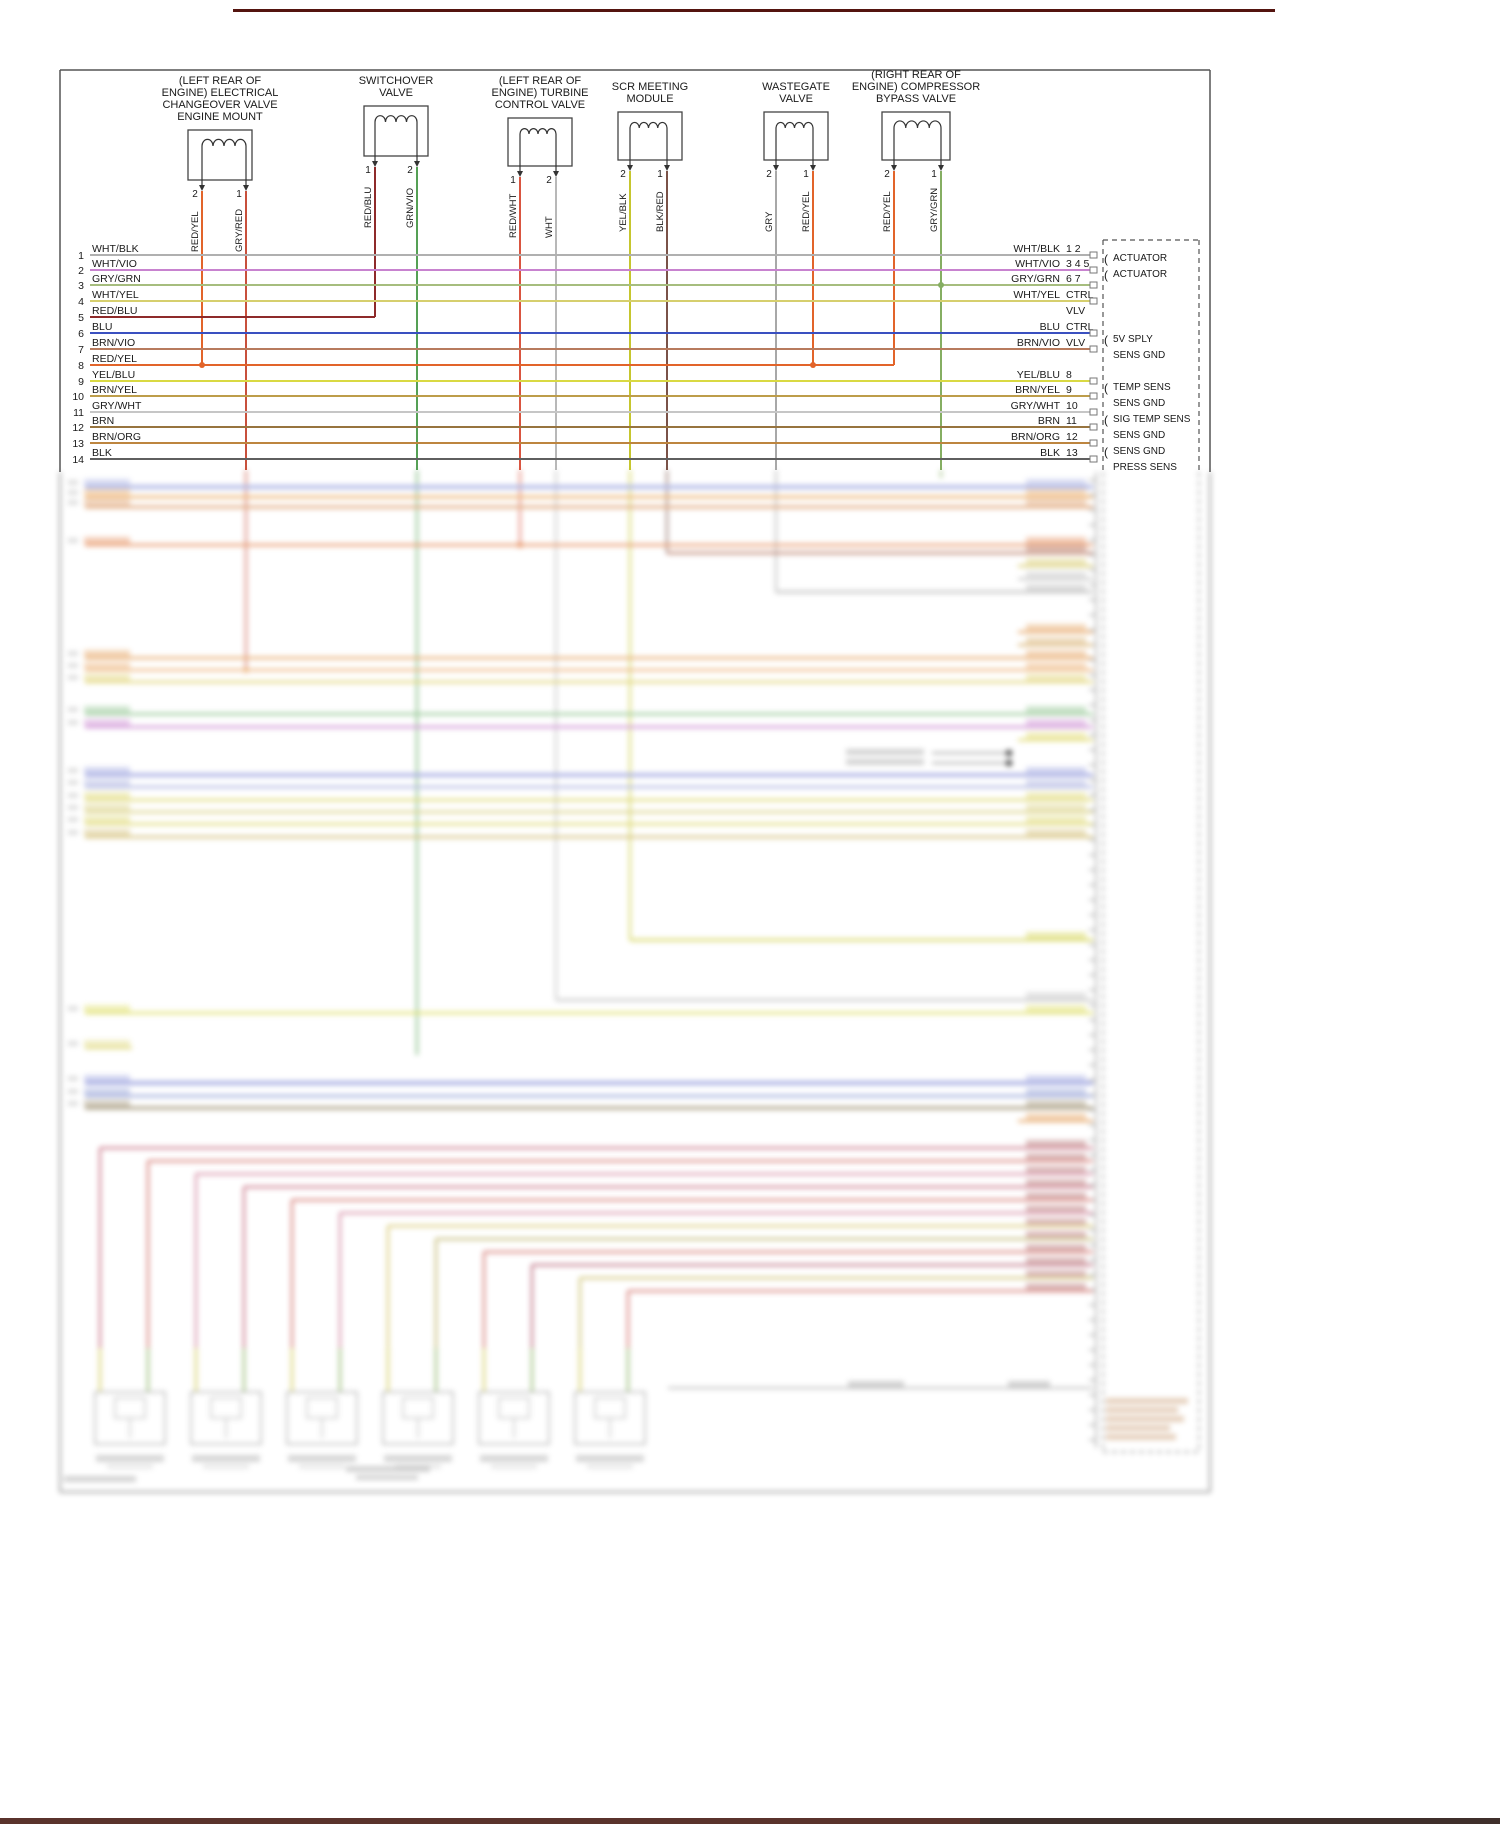 The image size is (1500, 1828). What do you see at coordinates (117, 406) in the screenshot?
I see `row-wire-label: GRY/WHT` at bounding box center [117, 406].